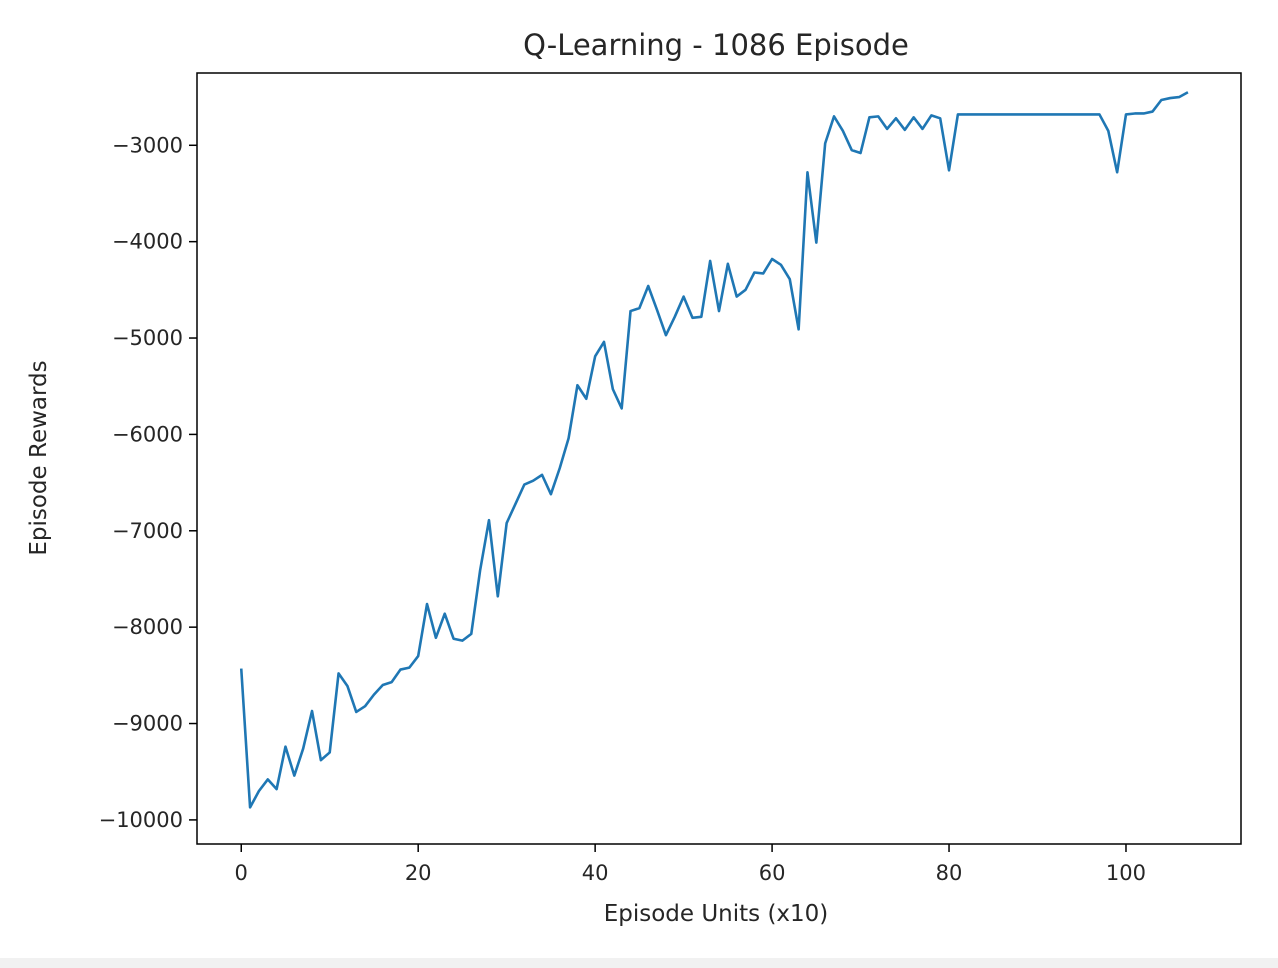  I want to click on x-tick-label: 40, so click(595, 873).